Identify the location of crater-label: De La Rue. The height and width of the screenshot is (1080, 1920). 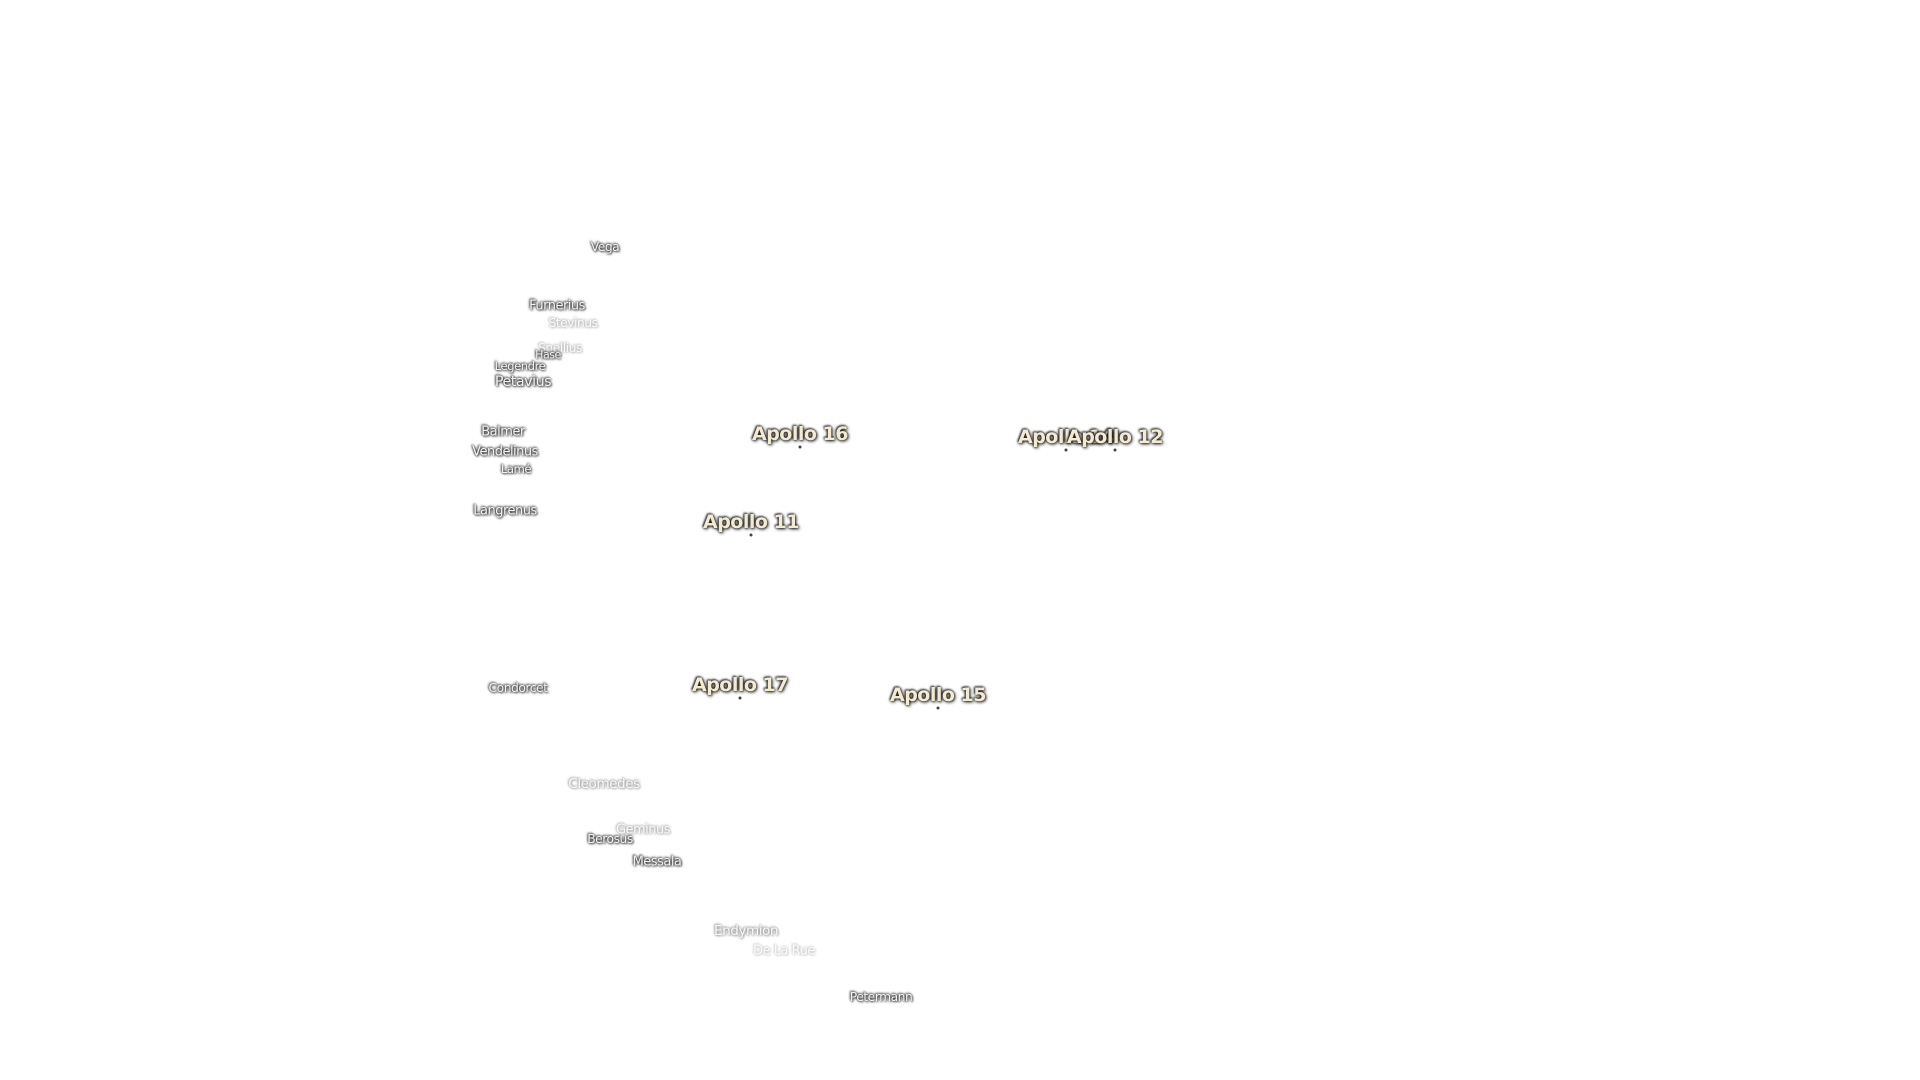
(784, 951).